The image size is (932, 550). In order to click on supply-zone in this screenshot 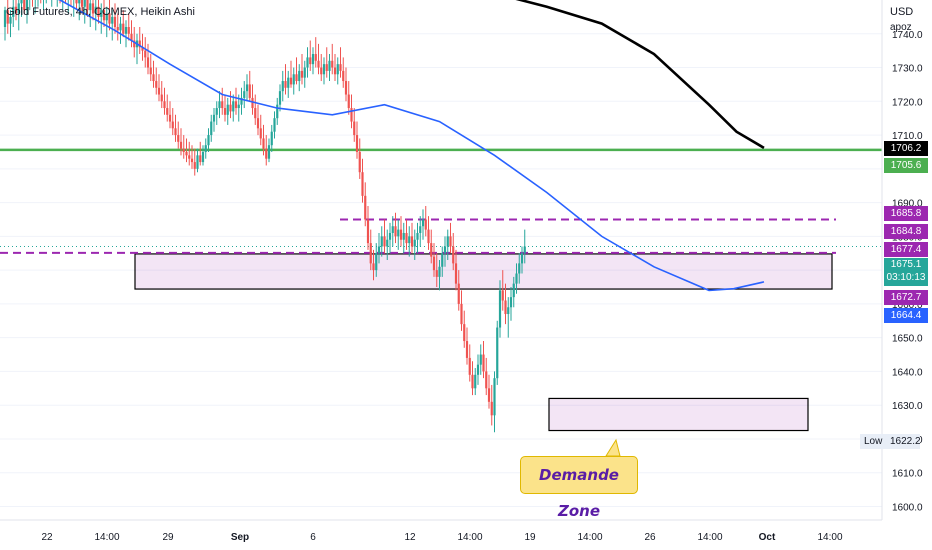, I will do `click(483, 271)`.